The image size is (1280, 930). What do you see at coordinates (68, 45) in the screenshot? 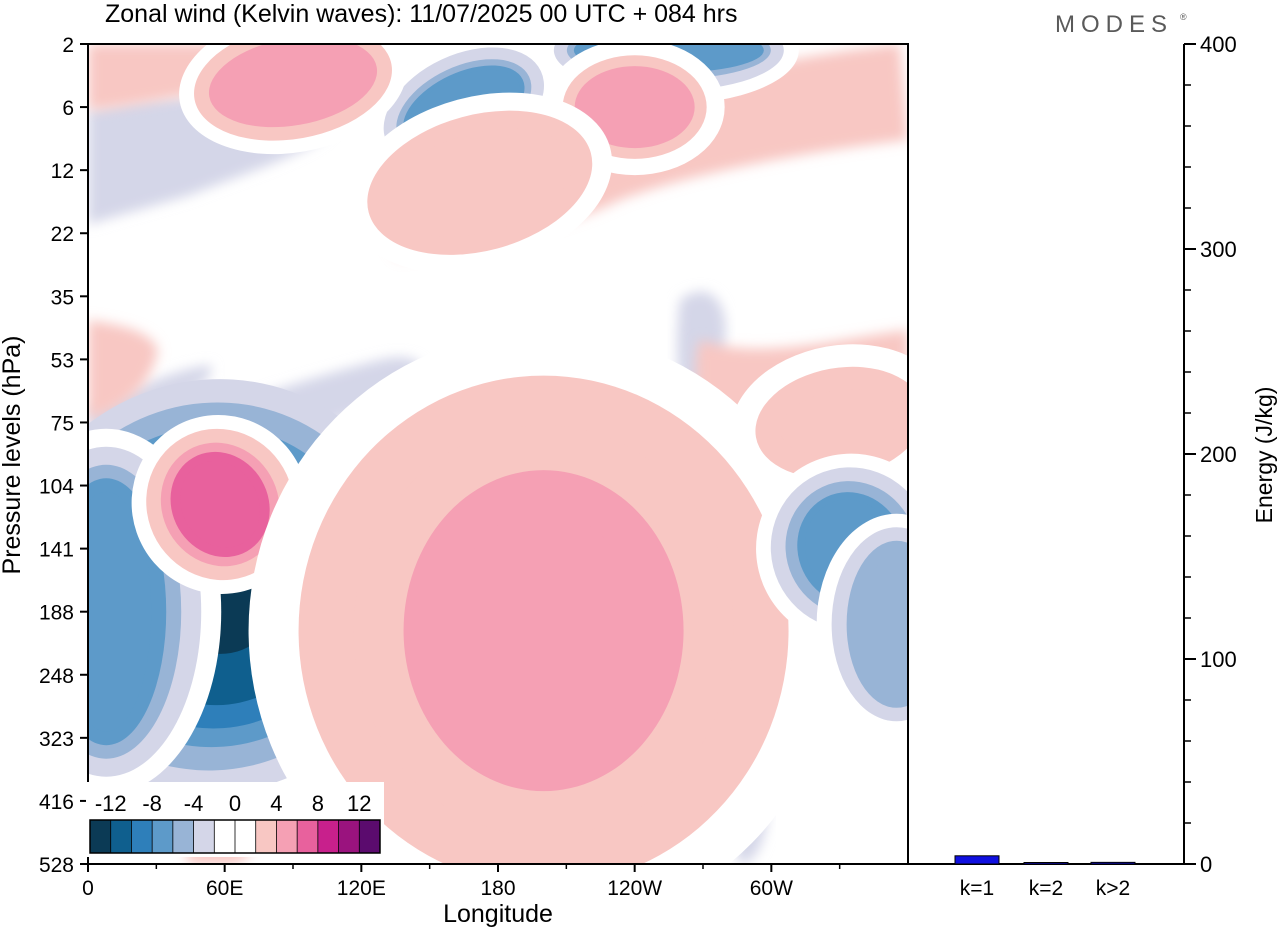
I see `y-tick-label: 2` at bounding box center [68, 45].